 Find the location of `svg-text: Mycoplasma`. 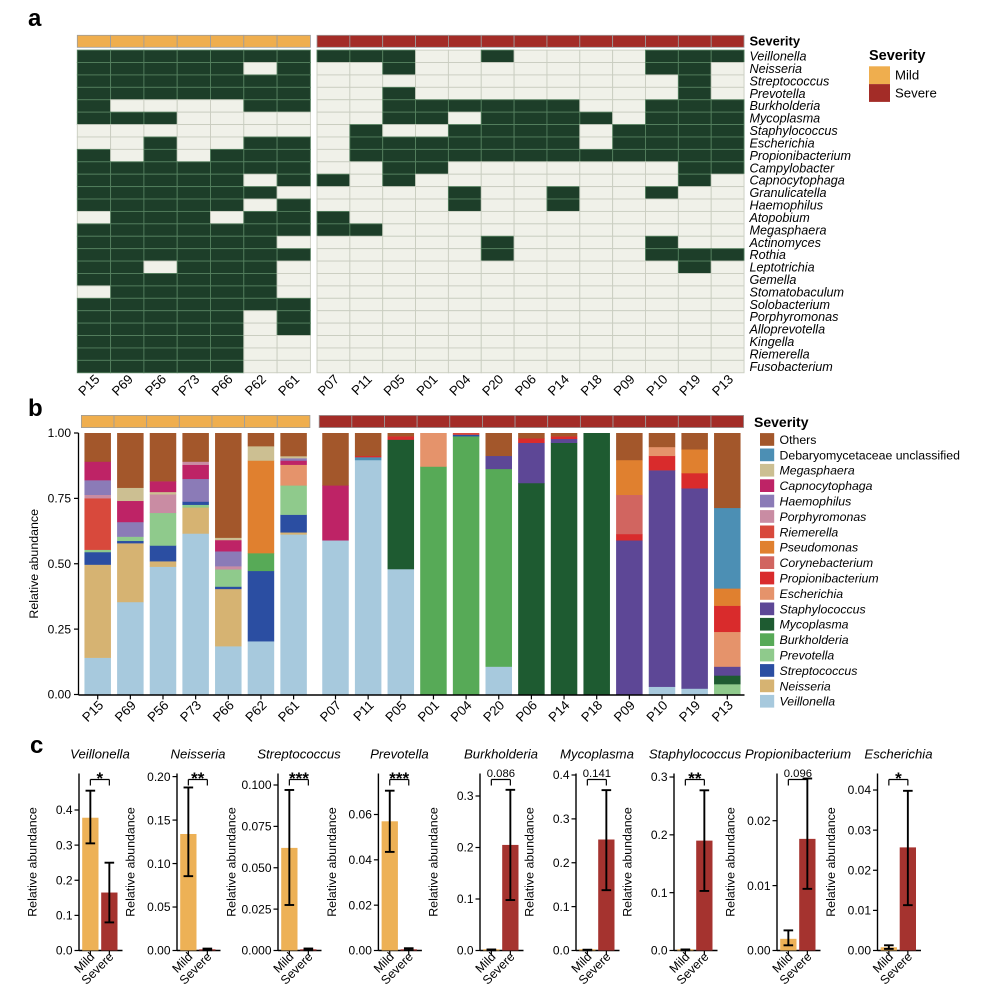

svg-text: Mycoplasma is located at coordinates (597, 754).